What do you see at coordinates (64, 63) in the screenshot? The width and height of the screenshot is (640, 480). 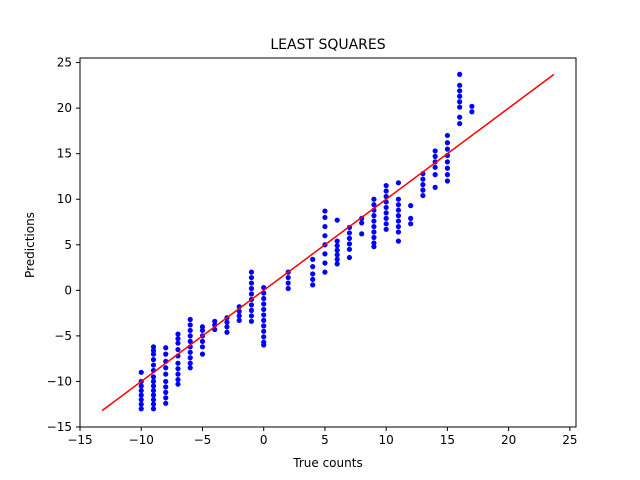 I see `y-tick-label: 25` at bounding box center [64, 63].